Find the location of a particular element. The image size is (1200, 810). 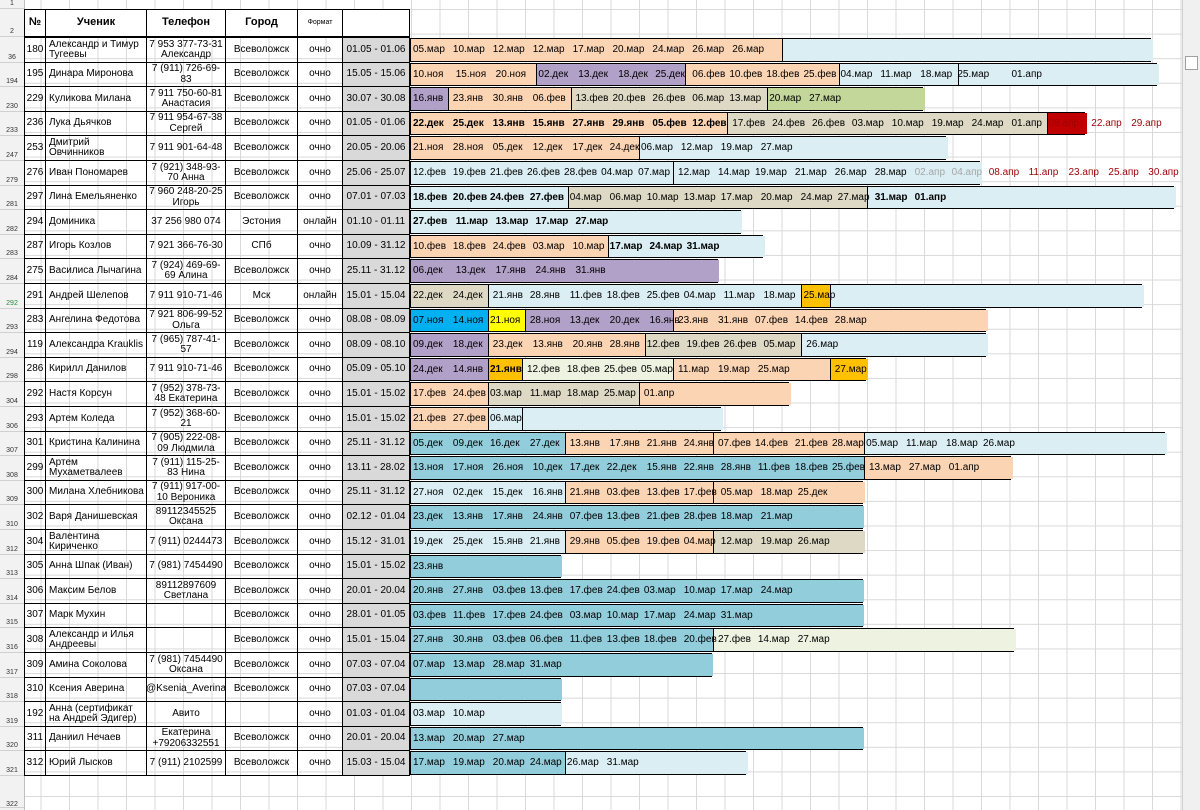

cell-num: 229 is located at coordinates (35, 99).